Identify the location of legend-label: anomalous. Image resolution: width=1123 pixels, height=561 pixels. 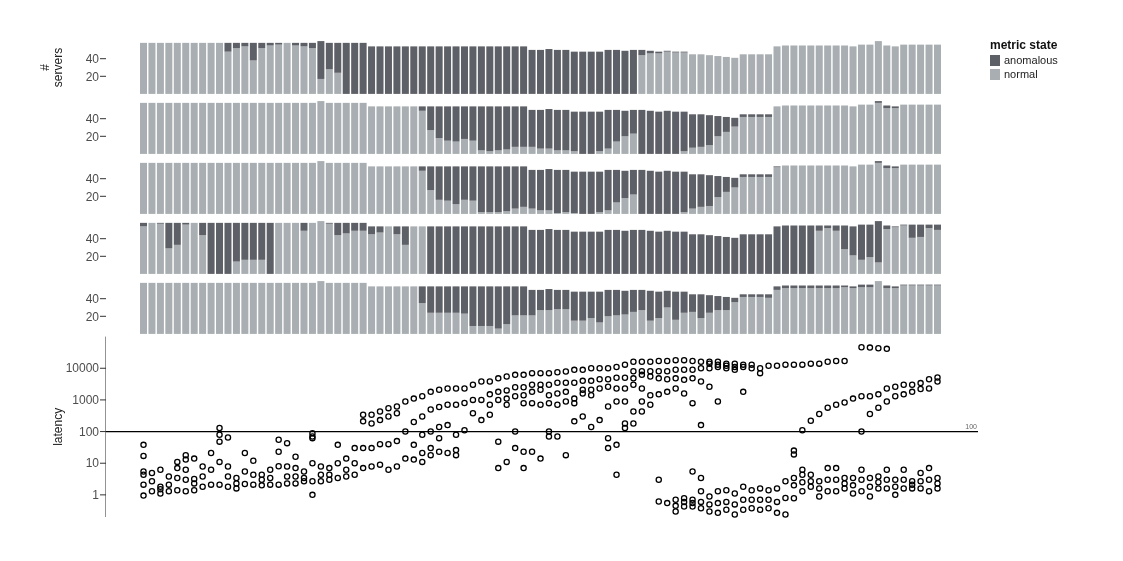
(1031, 60).